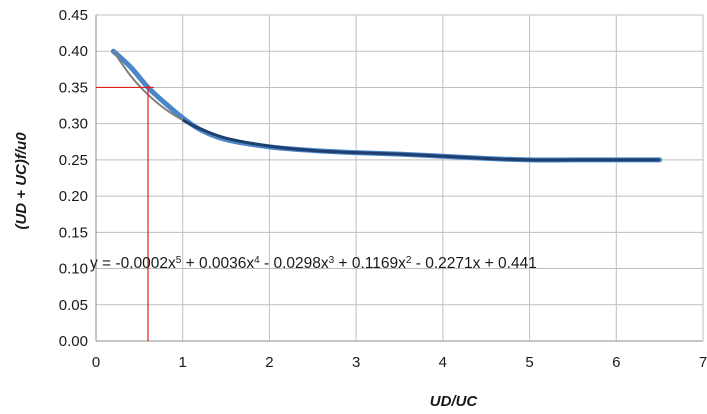 This screenshot has height=414, width=707. Describe the element at coordinates (96, 362) in the screenshot. I see `x-tick-label: 0` at that location.